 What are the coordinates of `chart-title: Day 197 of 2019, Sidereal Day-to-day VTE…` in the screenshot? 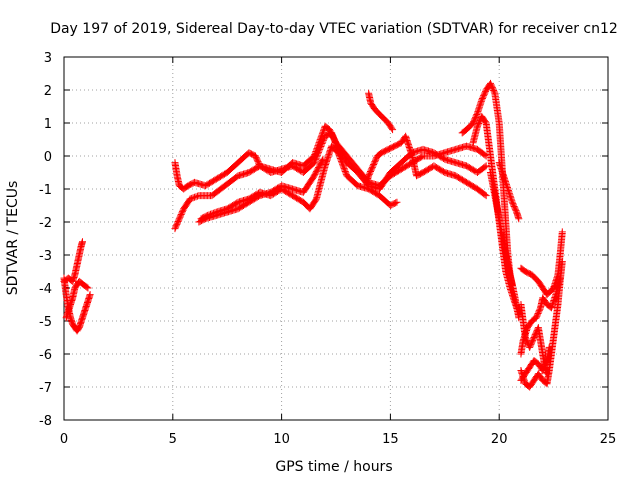 It's located at (334, 29).